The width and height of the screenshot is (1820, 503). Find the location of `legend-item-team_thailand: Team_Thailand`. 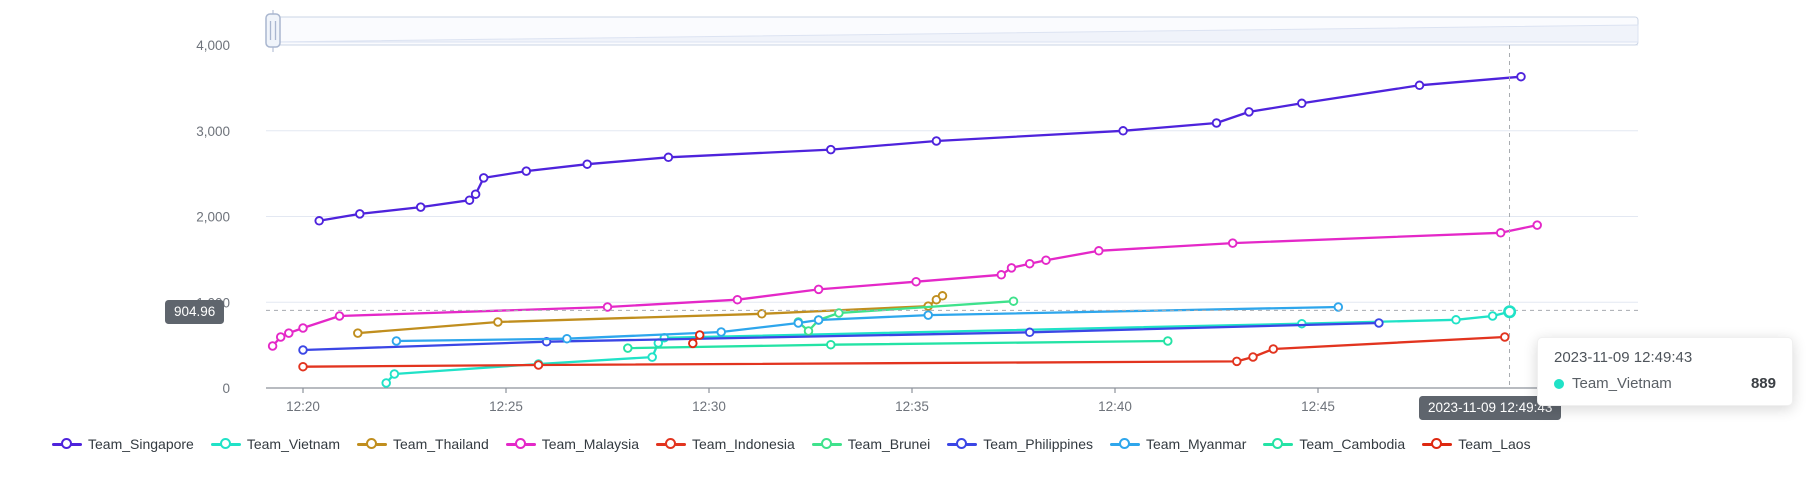

legend-item-team_thailand: Team_Thailand is located at coordinates (423, 444).